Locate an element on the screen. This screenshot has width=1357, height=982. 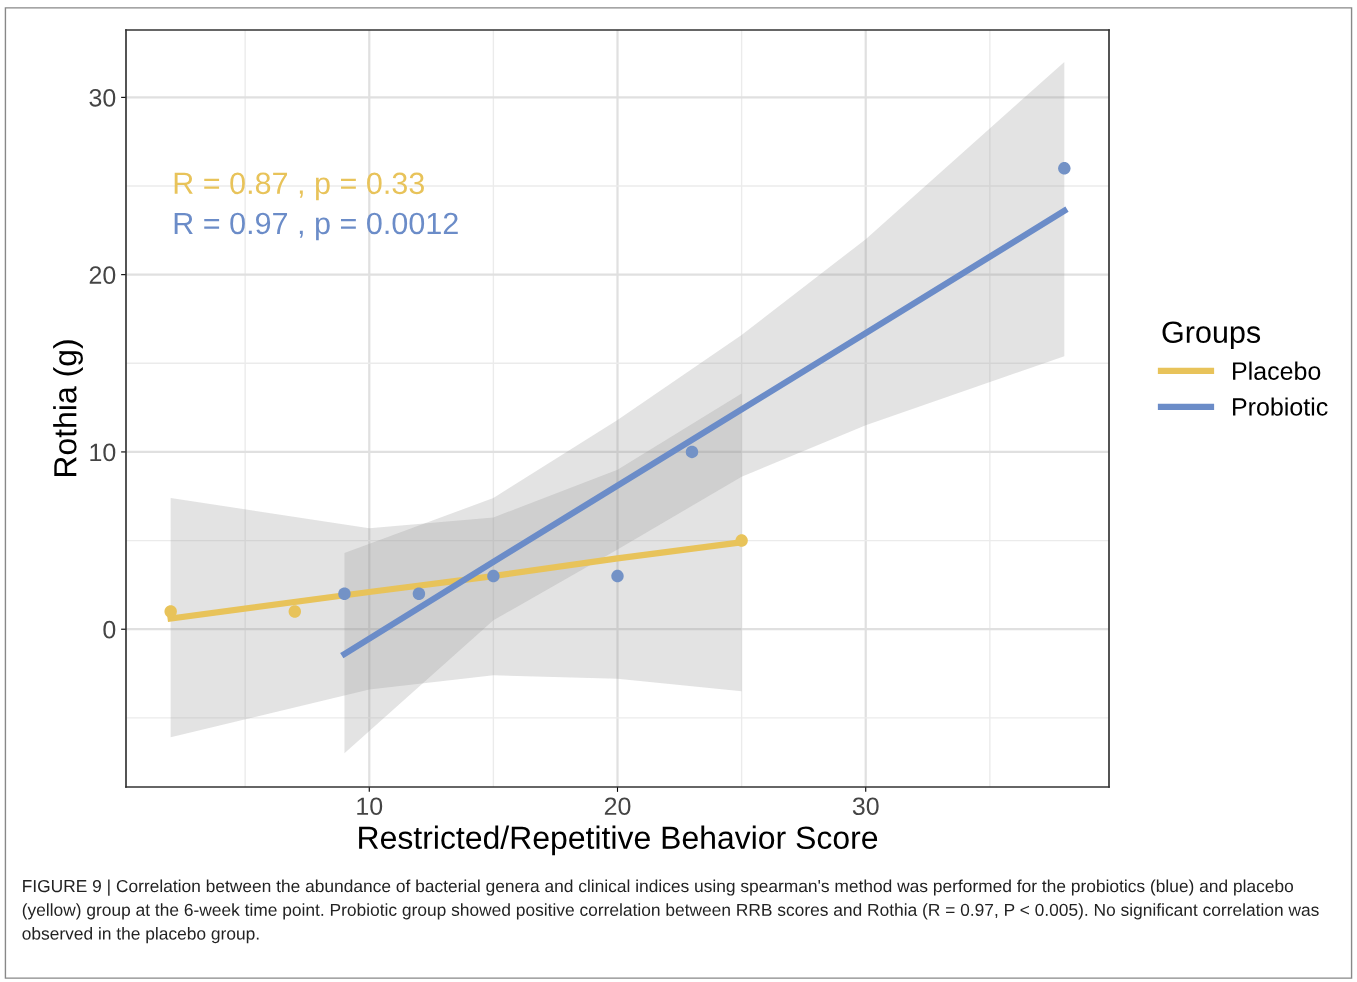
legend-label: Probiotic is located at coordinates (1280, 406).